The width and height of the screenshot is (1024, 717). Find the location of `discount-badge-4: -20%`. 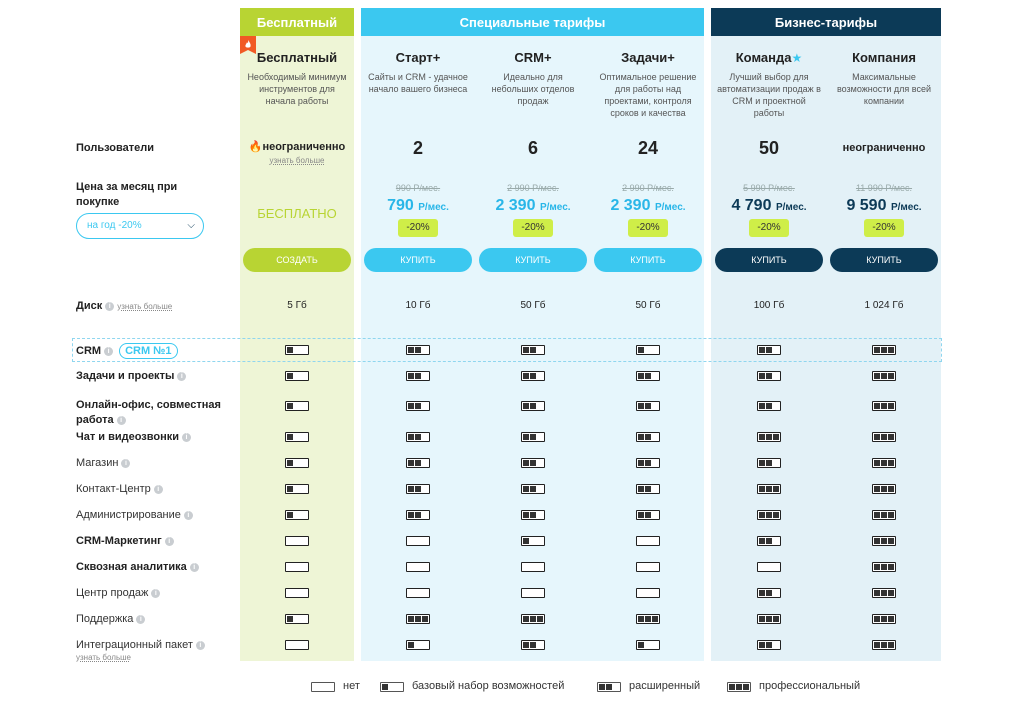

discount-badge-4: -20% is located at coordinates (769, 228).